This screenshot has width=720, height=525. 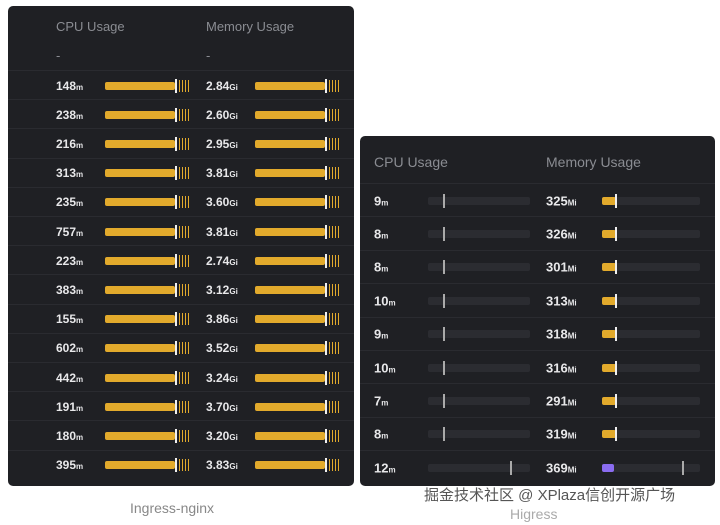 What do you see at coordinates (66, 260) in the screenshot?
I see `cpu-value-number: 223` at bounding box center [66, 260].